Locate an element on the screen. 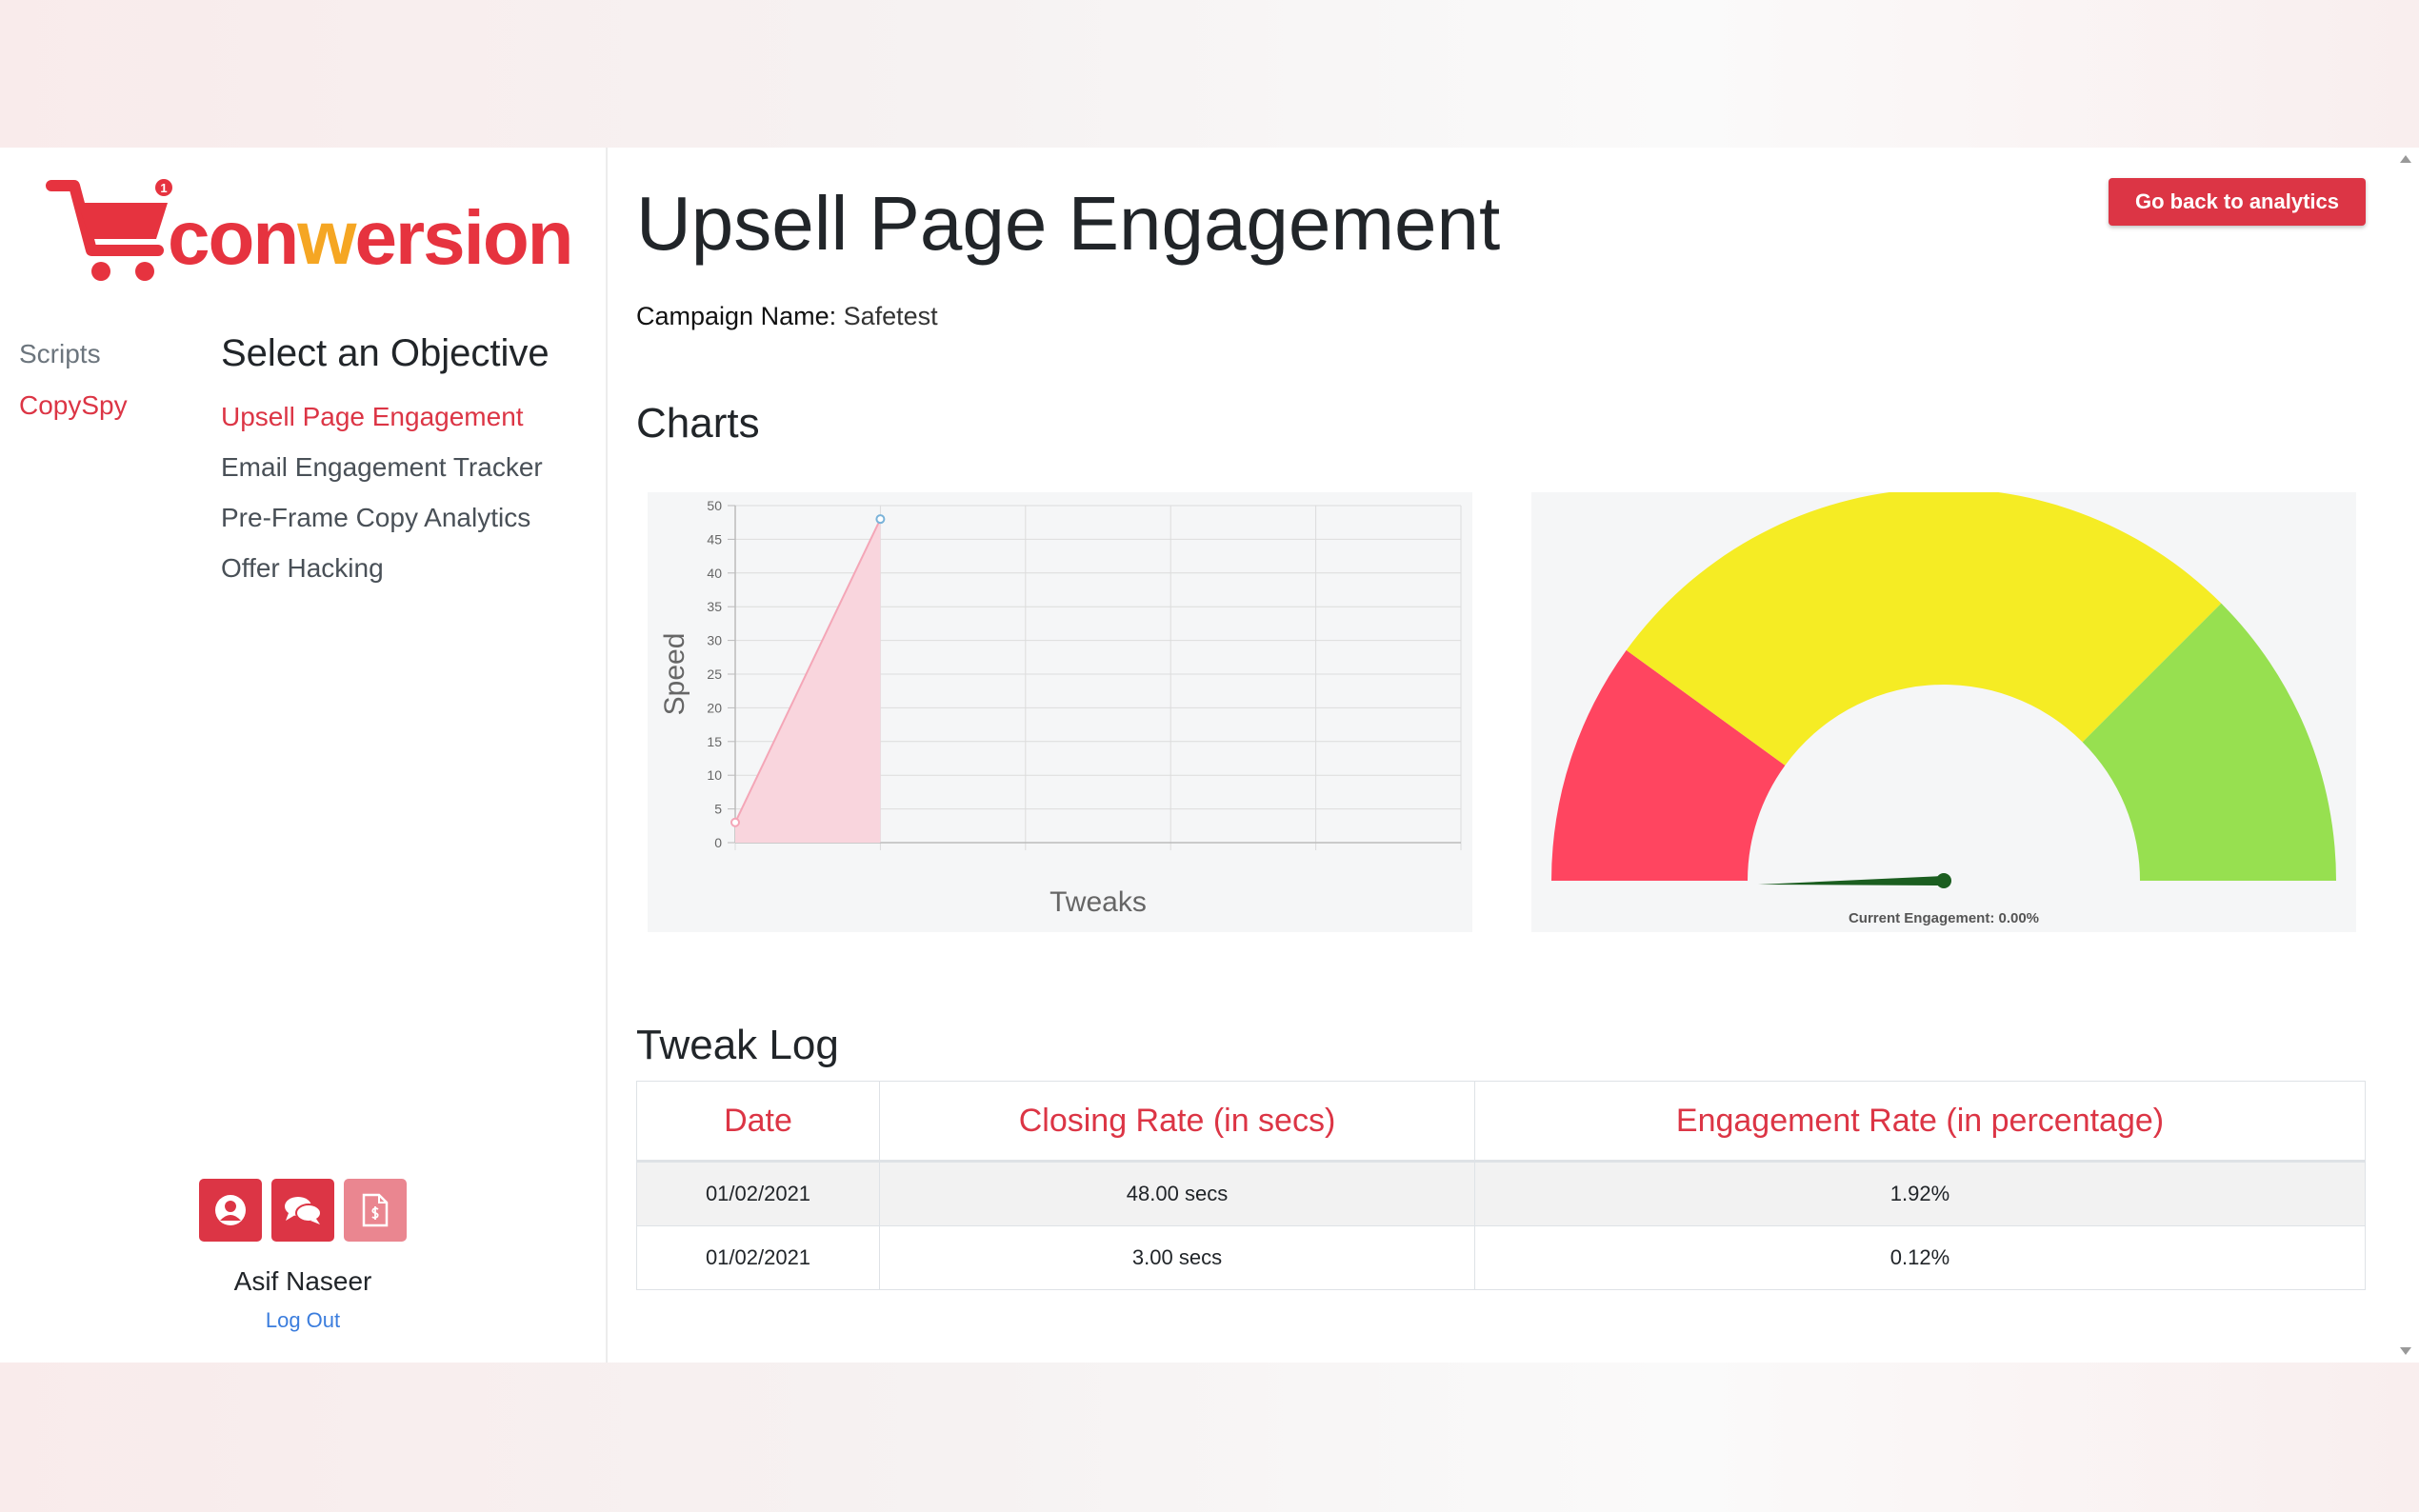  logo-badge: 1 is located at coordinates (163, 188).